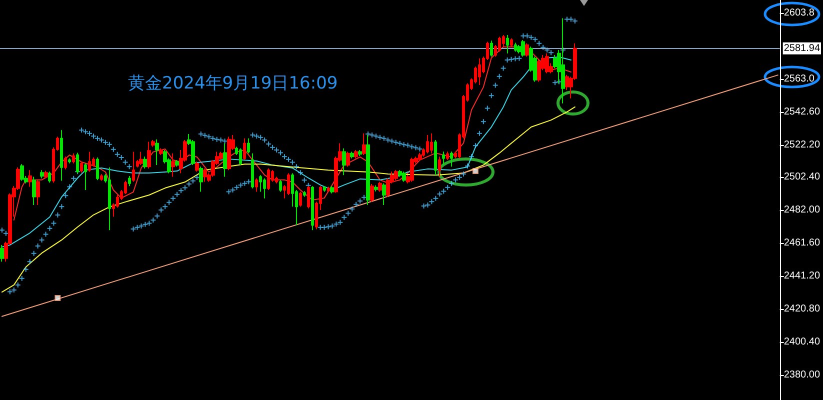 The image size is (823, 400). Describe the element at coordinates (802, 144) in the screenshot. I see `y-tick-label: 2522.20` at that location.